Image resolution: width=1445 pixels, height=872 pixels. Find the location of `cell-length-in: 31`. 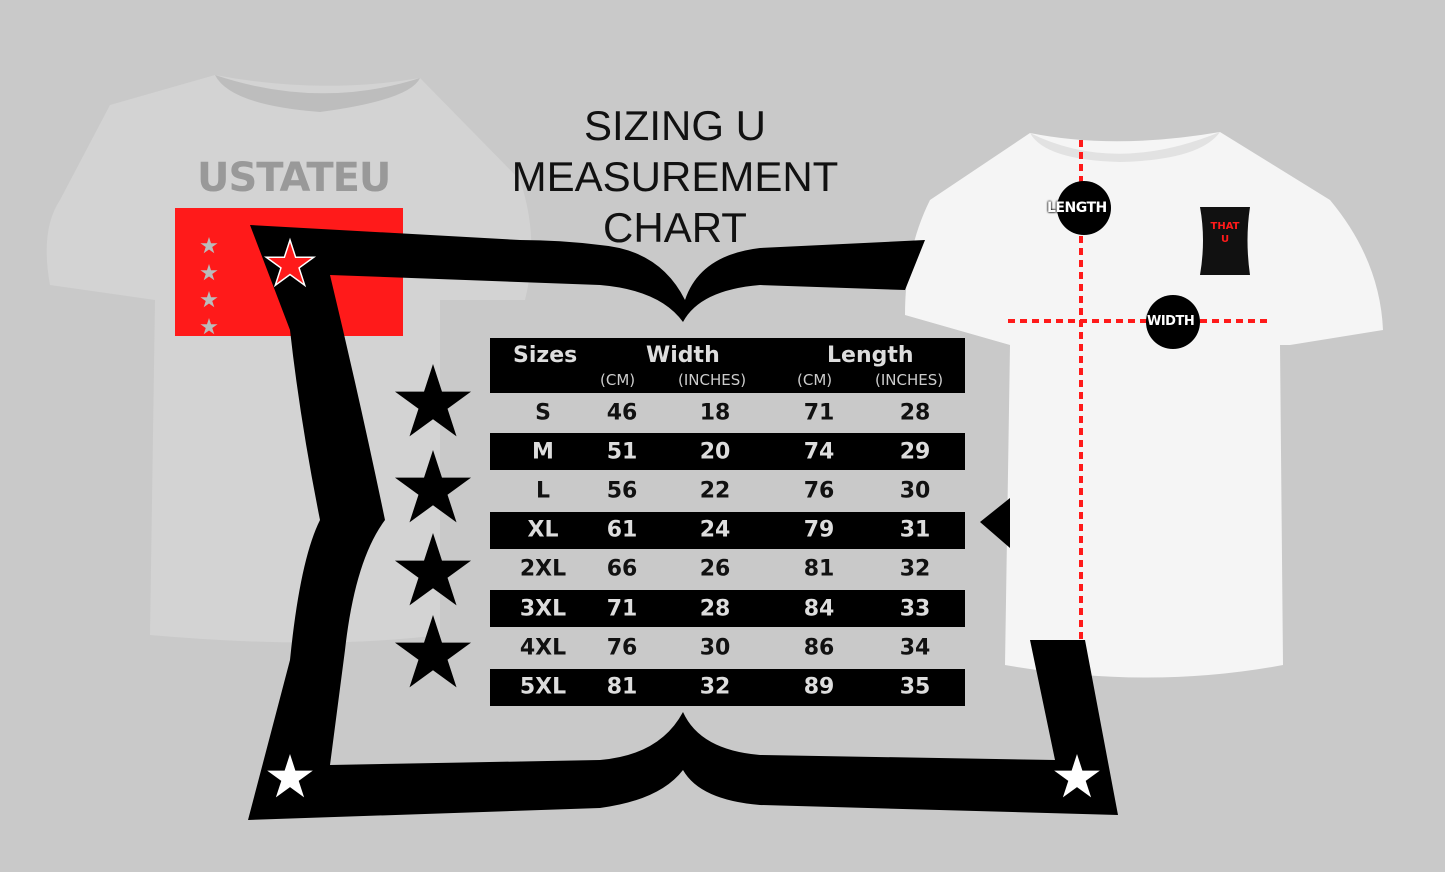

cell-length-in: 31 is located at coordinates (915, 530).